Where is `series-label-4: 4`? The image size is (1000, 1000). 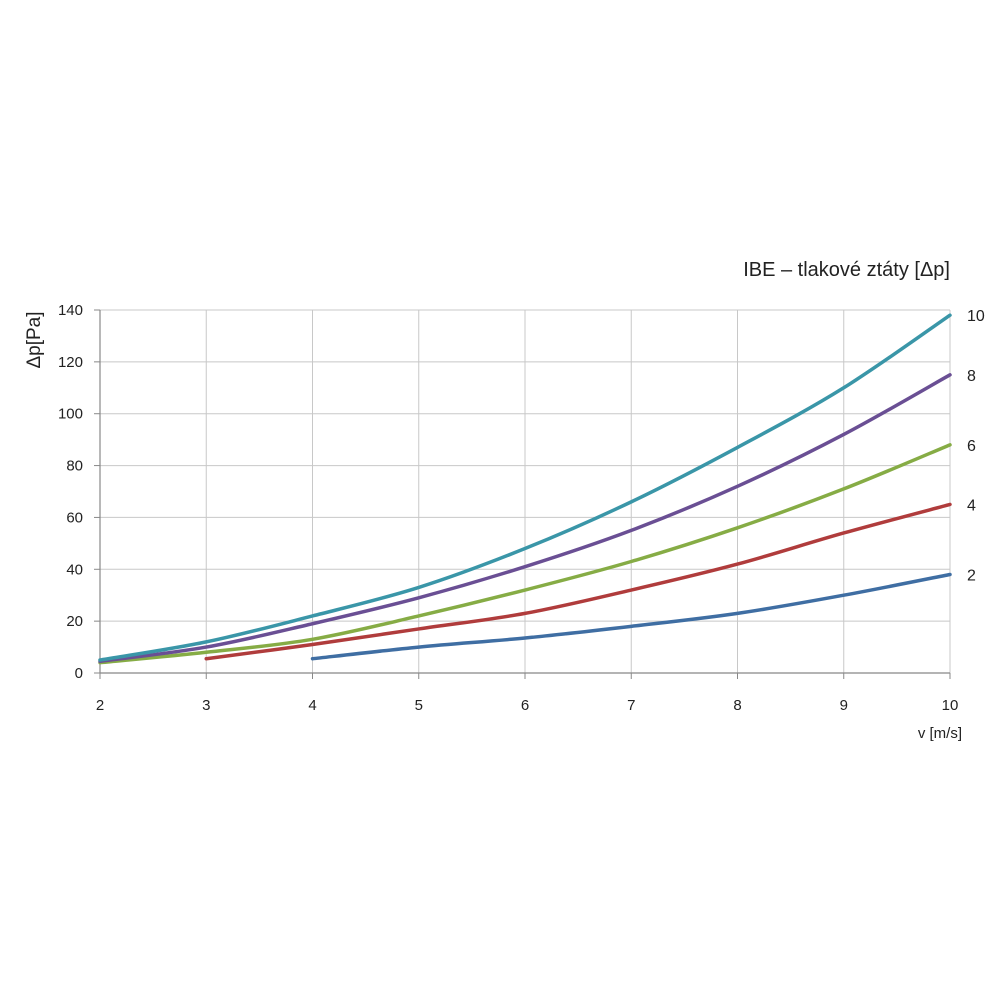
series-label-4: 4 is located at coordinates (971, 505).